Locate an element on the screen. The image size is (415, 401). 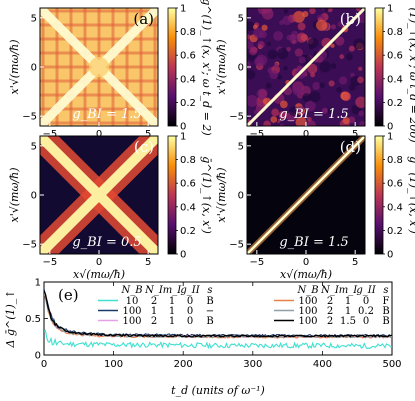
y-axis-label: x'√(mω/ħ) is located at coordinates (221, 194).